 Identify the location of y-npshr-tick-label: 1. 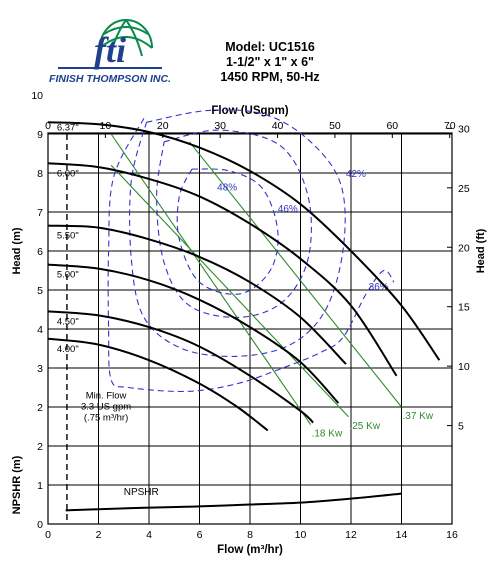
(40, 486).